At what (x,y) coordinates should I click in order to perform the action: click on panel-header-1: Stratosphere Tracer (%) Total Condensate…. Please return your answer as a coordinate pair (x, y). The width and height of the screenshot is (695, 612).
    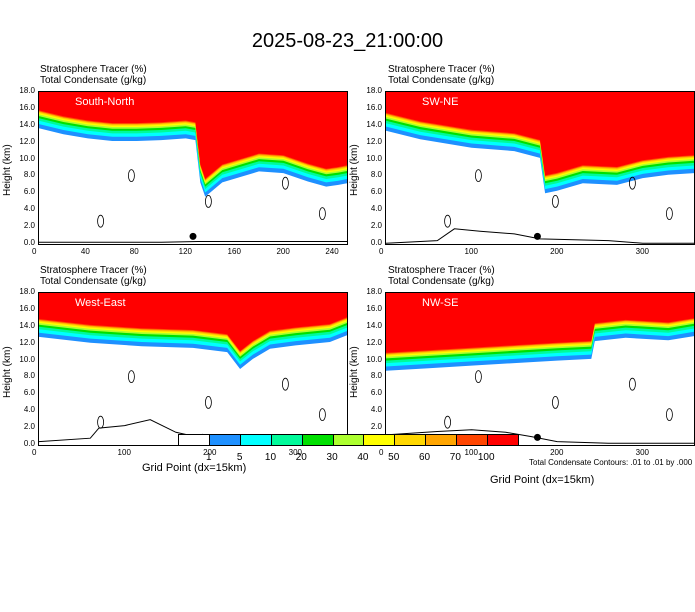
    Looking at the image, I should click on (93, 75).